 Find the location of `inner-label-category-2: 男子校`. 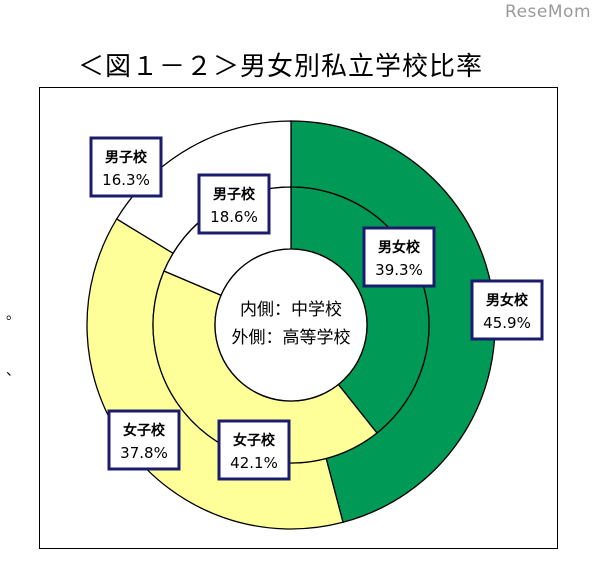

inner-label-category-2: 男子校 is located at coordinates (234, 194).